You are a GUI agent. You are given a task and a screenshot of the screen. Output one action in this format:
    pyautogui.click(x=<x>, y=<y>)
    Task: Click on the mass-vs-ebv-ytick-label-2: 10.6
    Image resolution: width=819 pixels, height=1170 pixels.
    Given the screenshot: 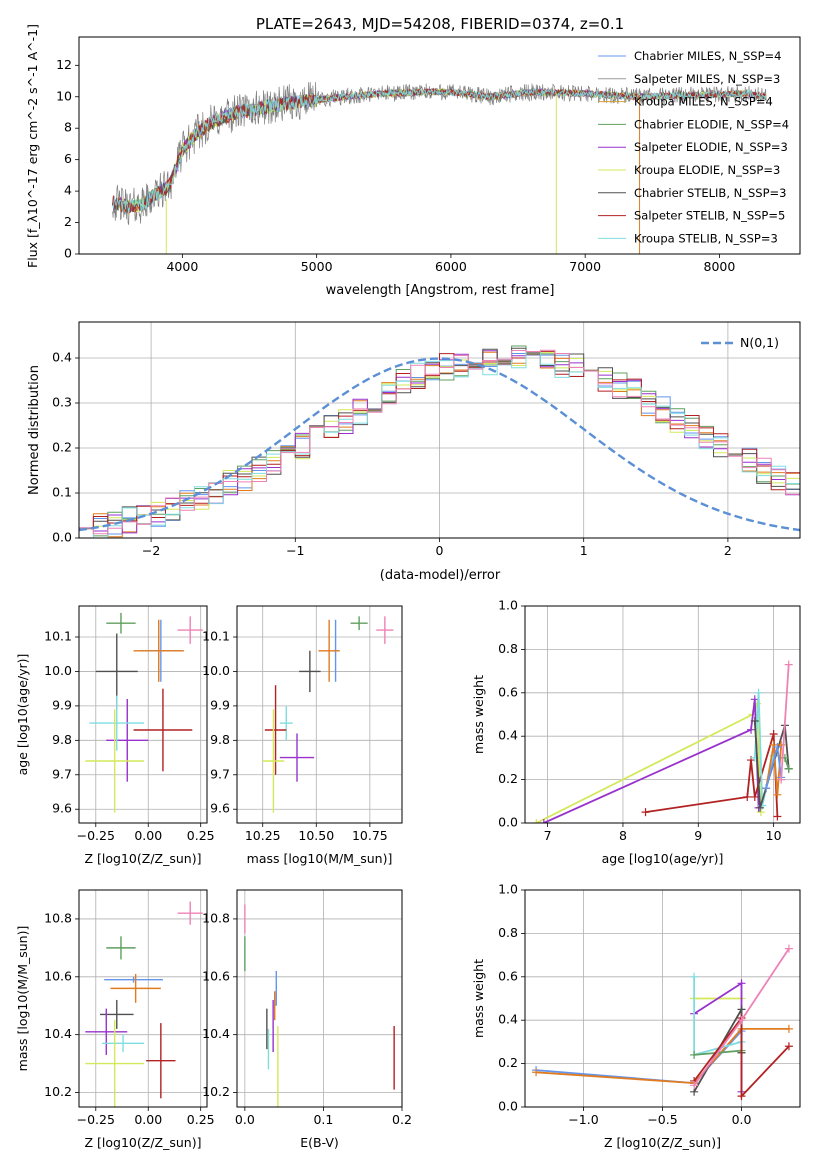 What is the action you would take?
    pyautogui.click(x=216, y=975)
    